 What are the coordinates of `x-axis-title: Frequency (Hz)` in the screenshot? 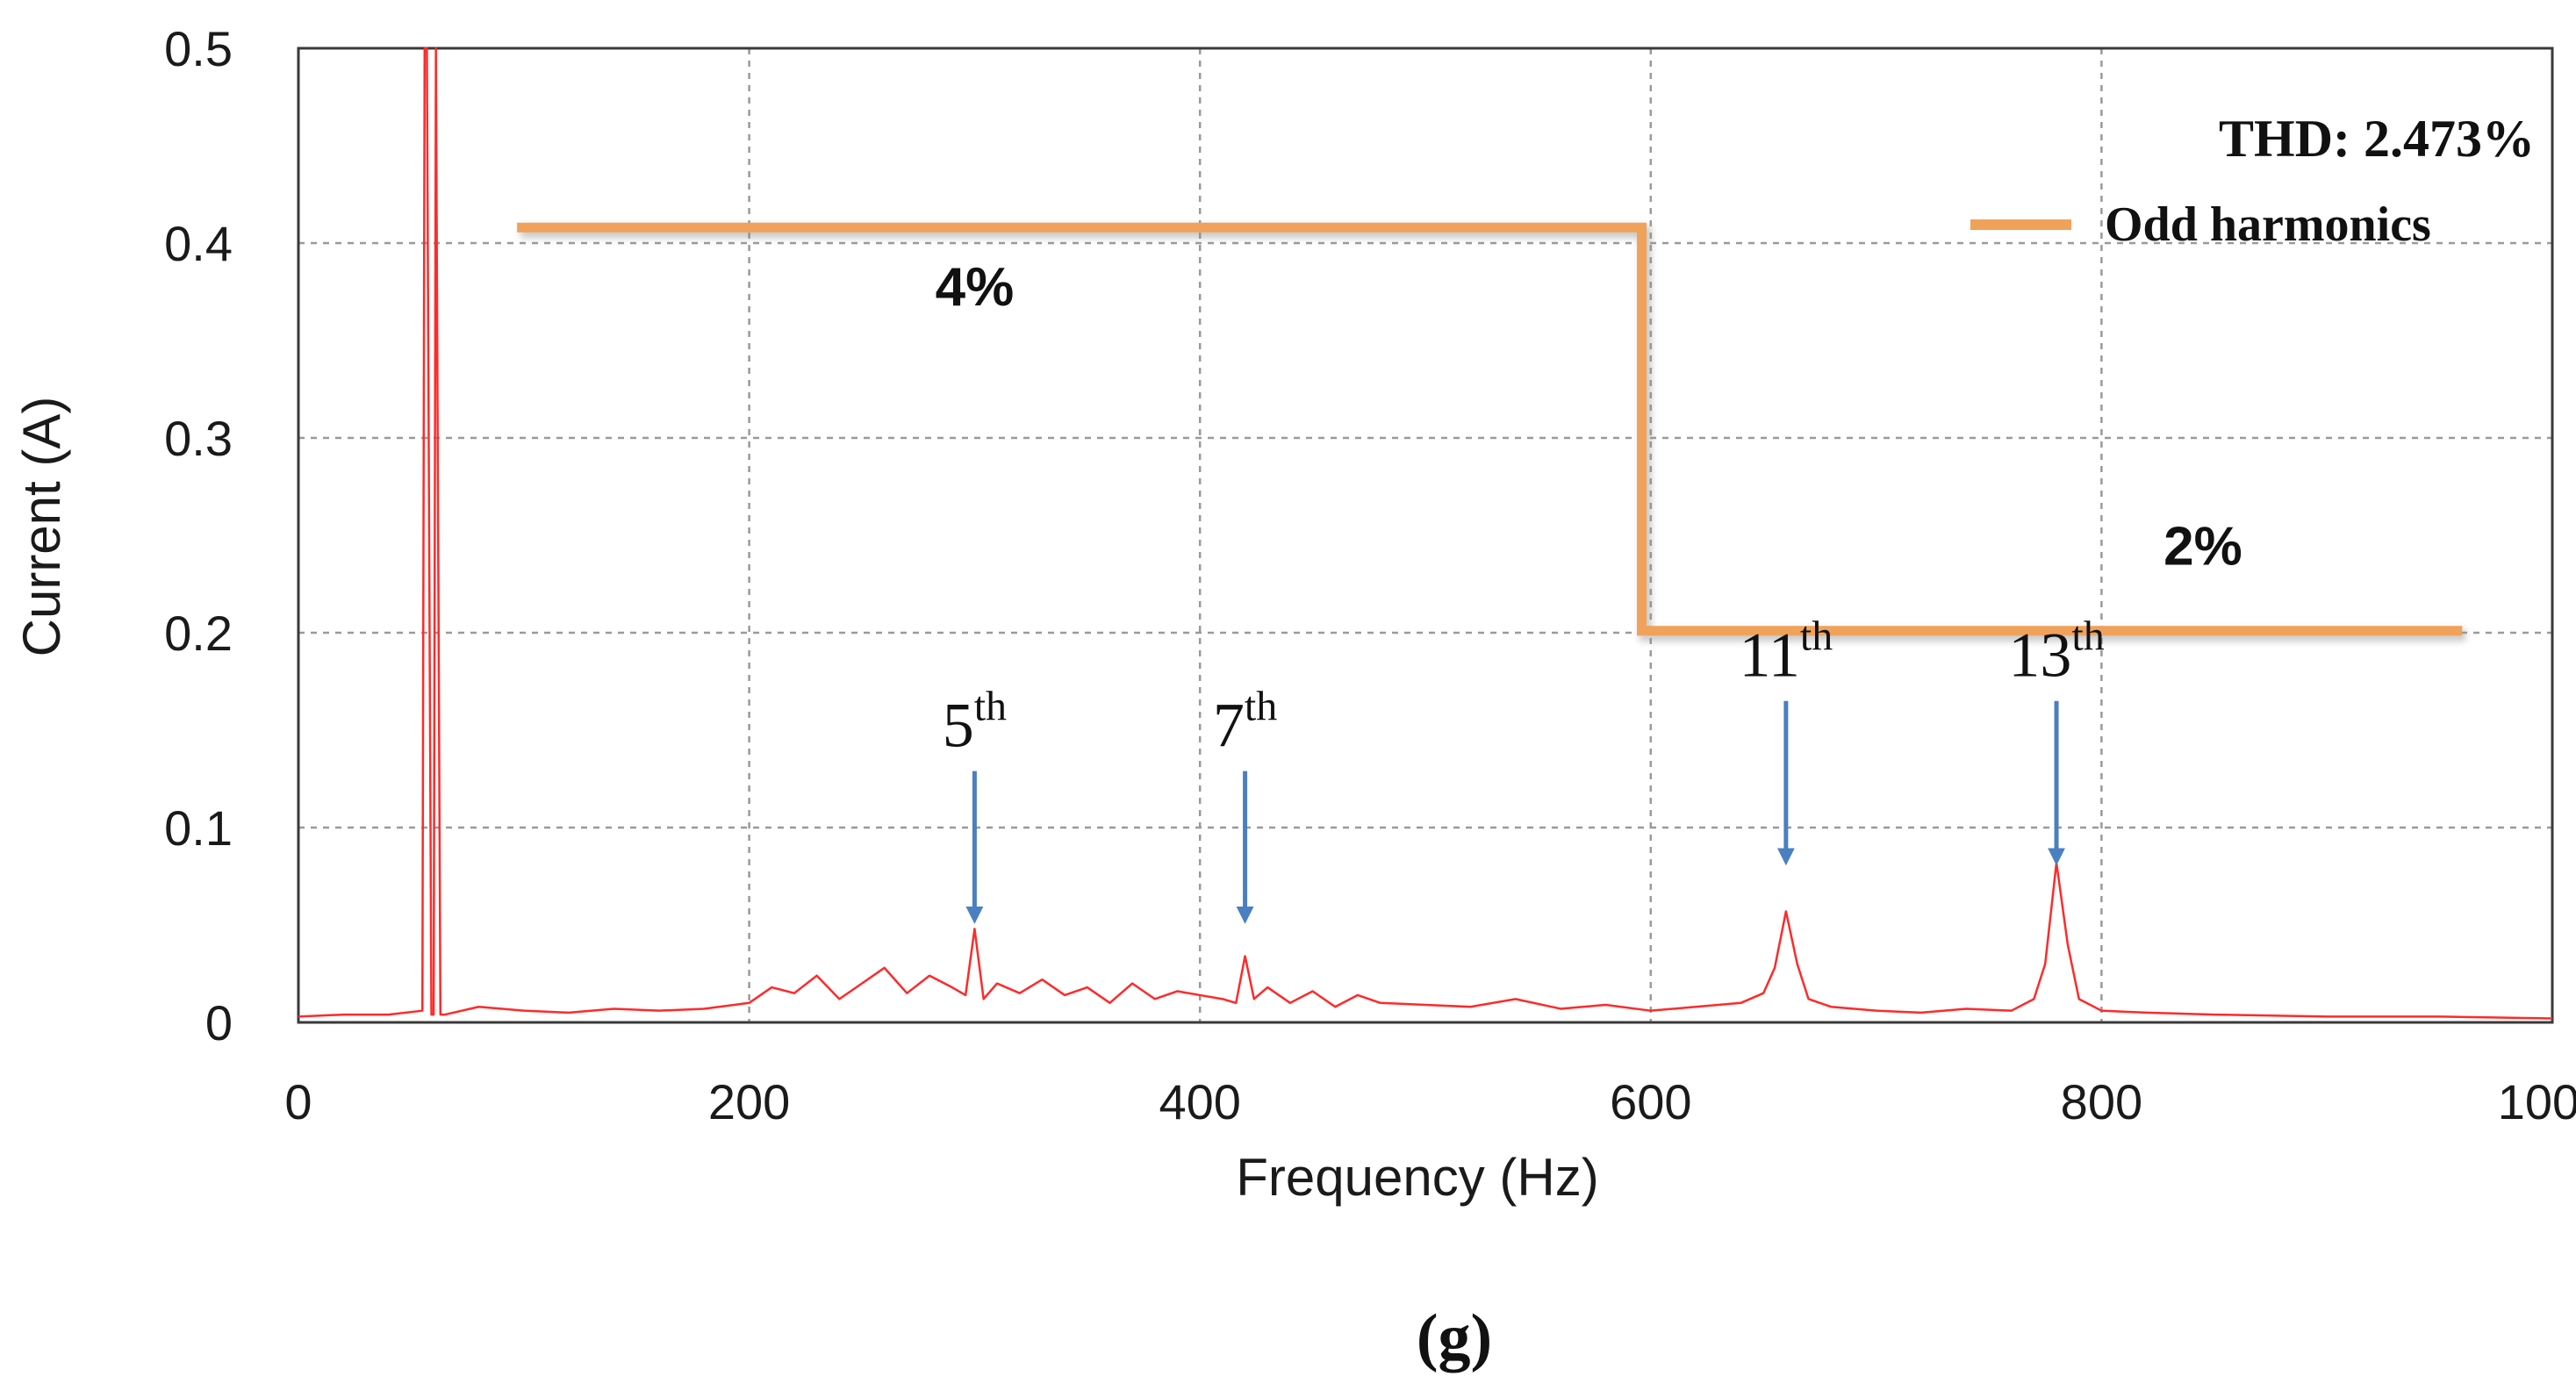 It's located at (1417, 1177).